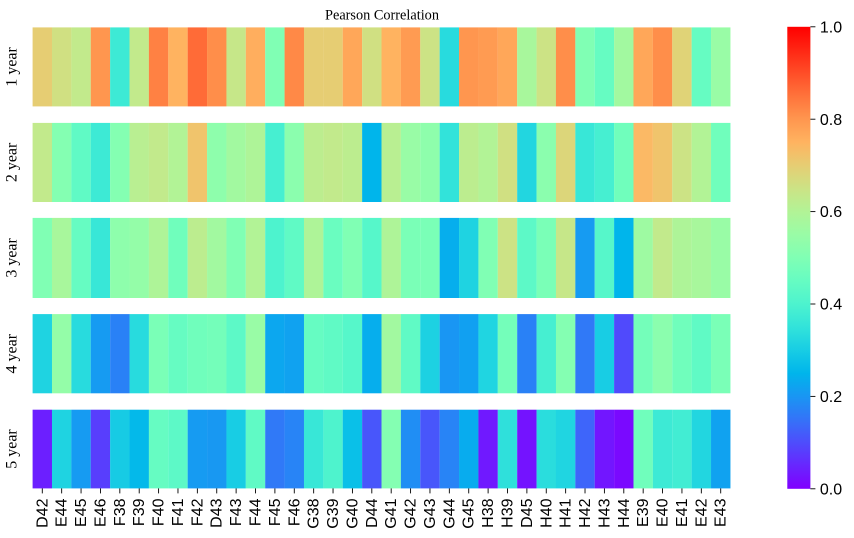  What do you see at coordinates (604, 512) in the screenshot?
I see `svg-text: H43` at bounding box center [604, 512].